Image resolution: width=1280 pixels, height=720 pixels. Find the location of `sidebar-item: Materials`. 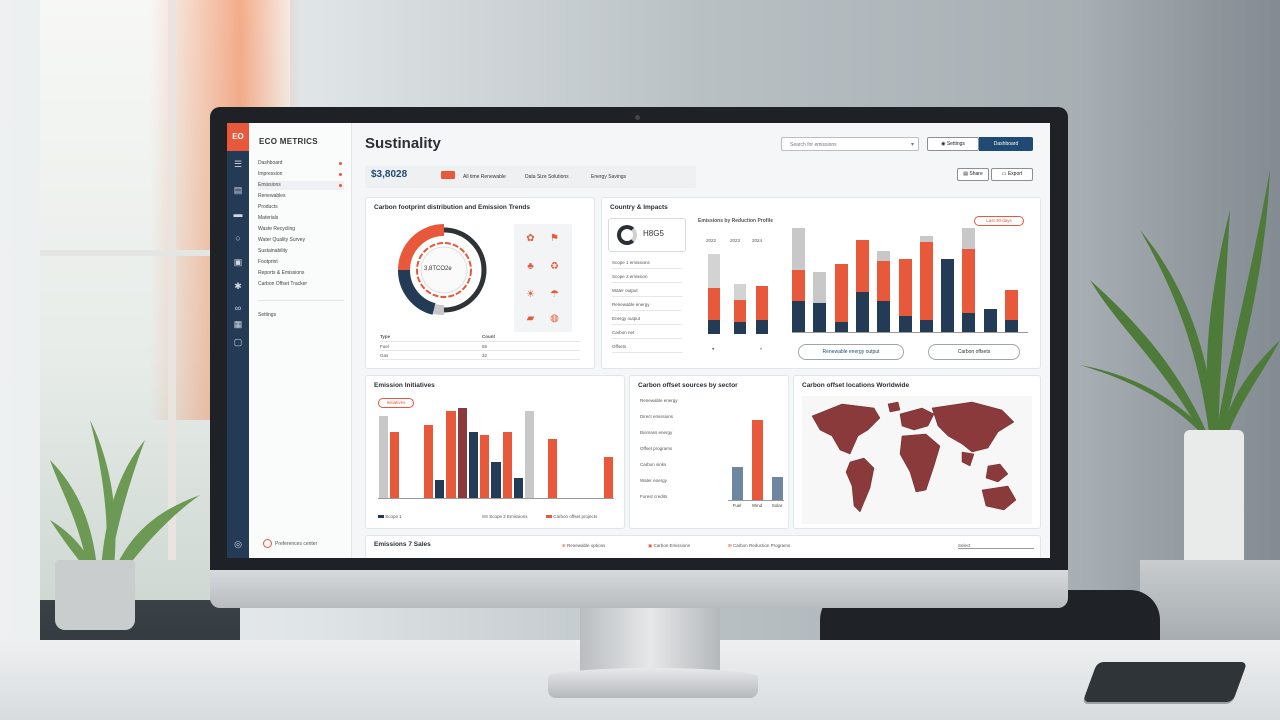

sidebar-item: Materials is located at coordinates (268, 218).